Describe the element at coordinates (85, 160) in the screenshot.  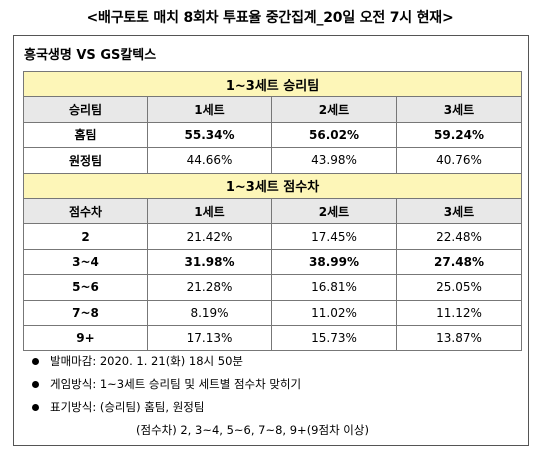
I see `row-label: 원정팀` at that location.